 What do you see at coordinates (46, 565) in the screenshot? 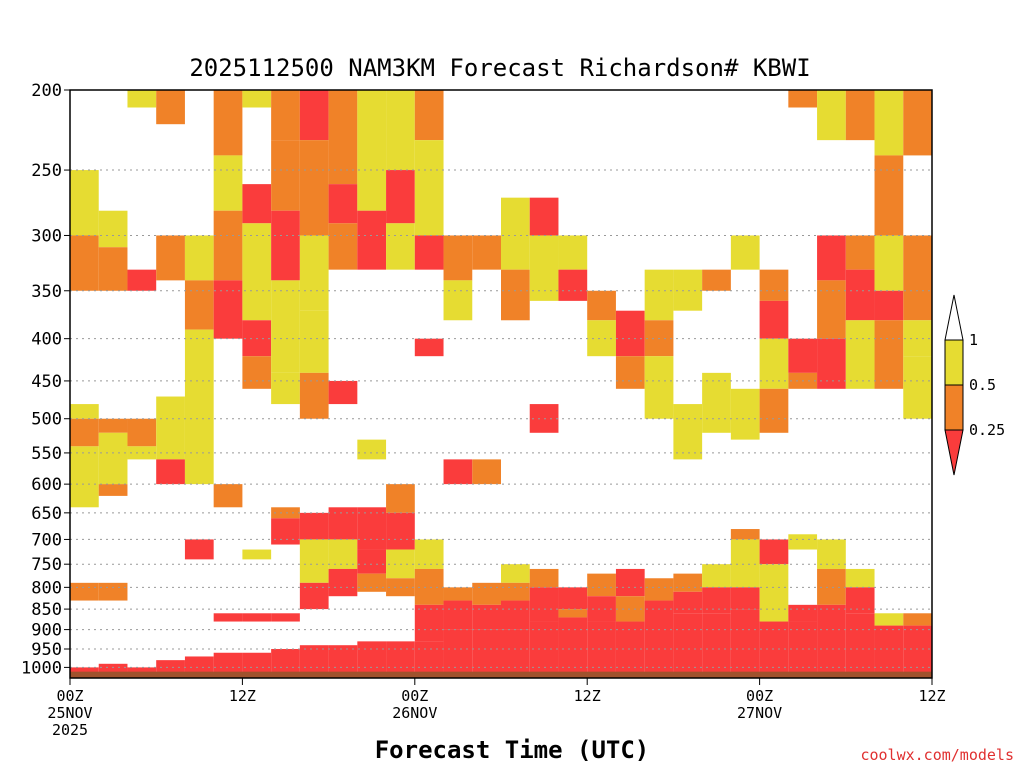
I see `y-tick-label: 750` at bounding box center [46, 565].